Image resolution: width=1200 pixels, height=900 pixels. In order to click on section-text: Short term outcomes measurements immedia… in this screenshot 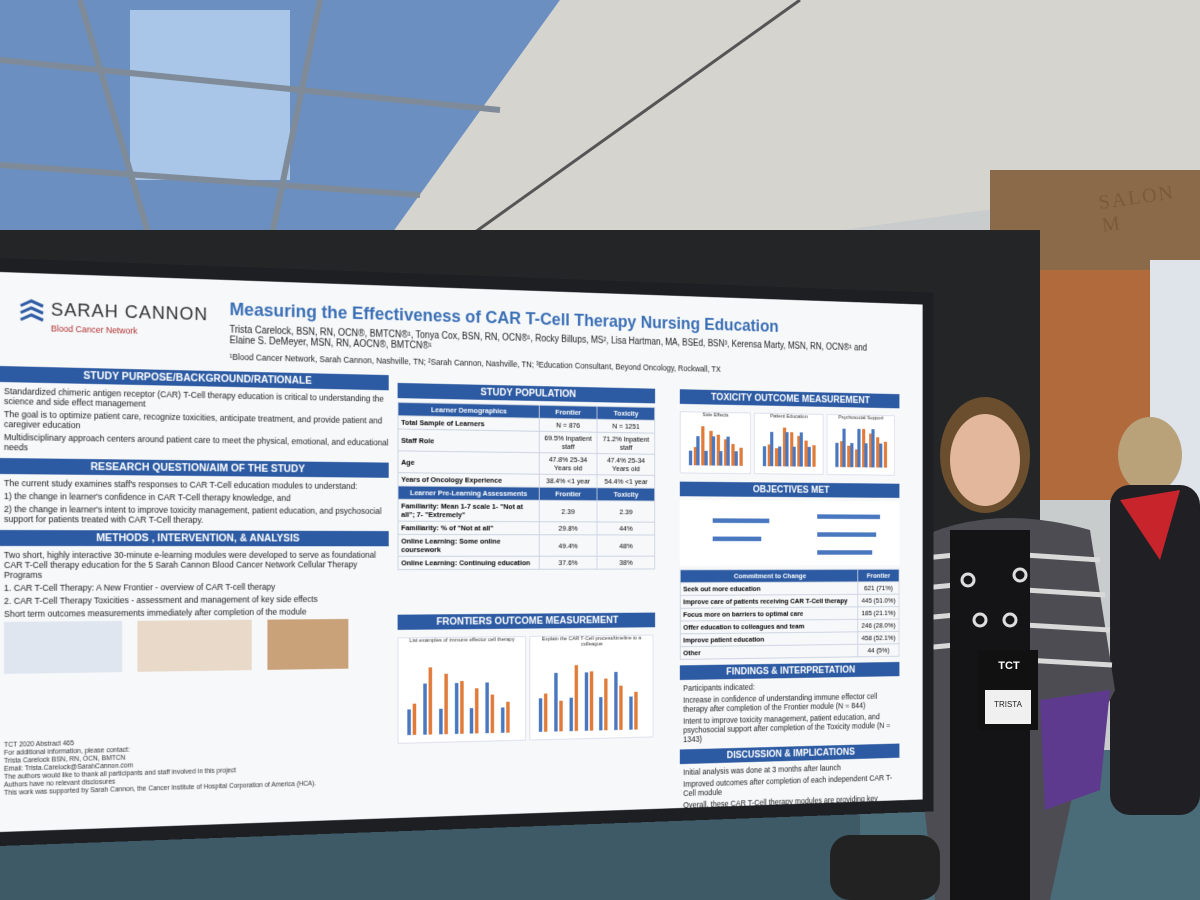, I will do `click(155, 612)`.